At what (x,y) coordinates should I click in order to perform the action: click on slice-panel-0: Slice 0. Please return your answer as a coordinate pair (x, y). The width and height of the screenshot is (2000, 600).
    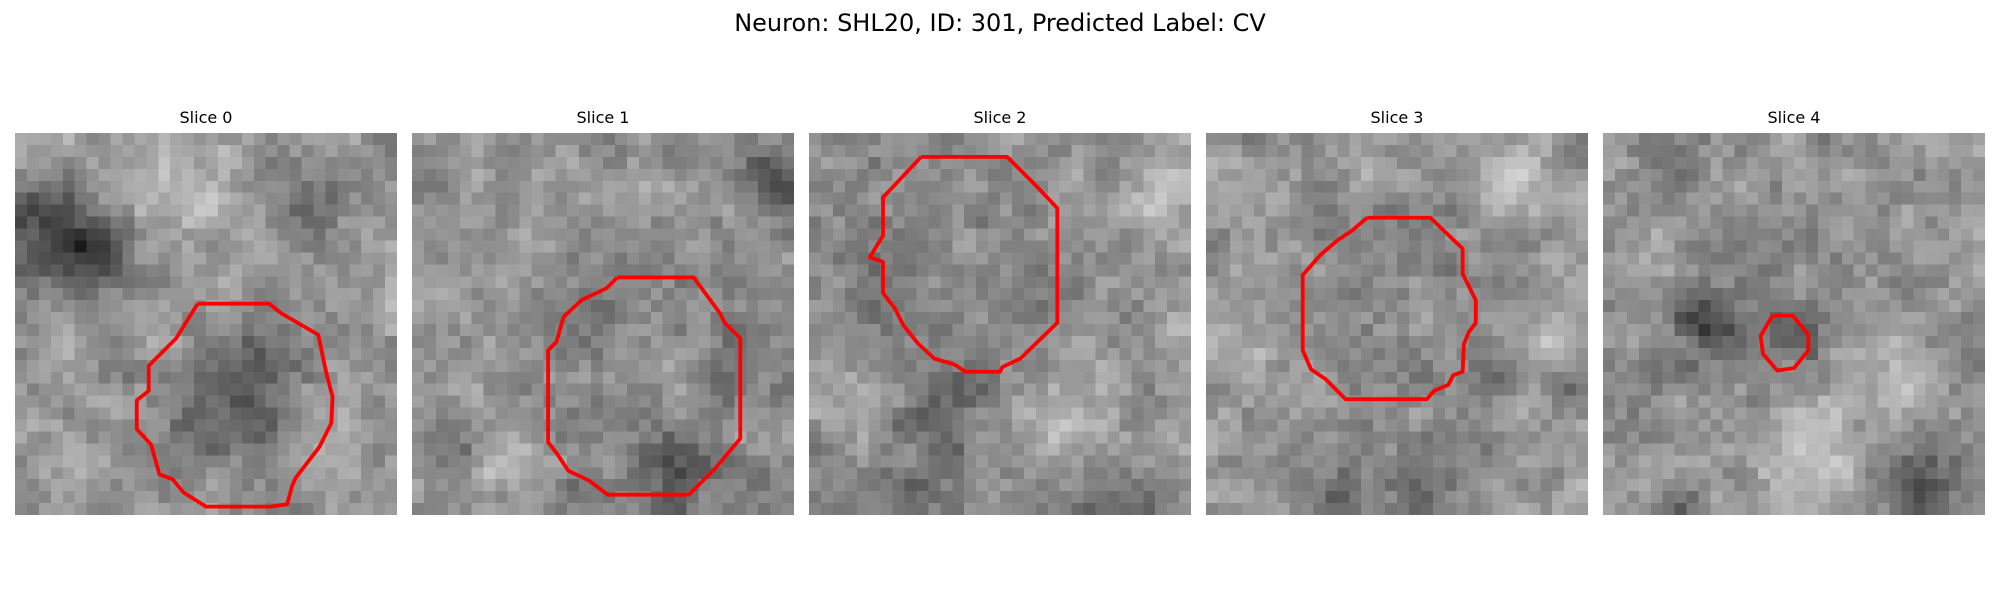
    Looking at the image, I should click on (206, 311).